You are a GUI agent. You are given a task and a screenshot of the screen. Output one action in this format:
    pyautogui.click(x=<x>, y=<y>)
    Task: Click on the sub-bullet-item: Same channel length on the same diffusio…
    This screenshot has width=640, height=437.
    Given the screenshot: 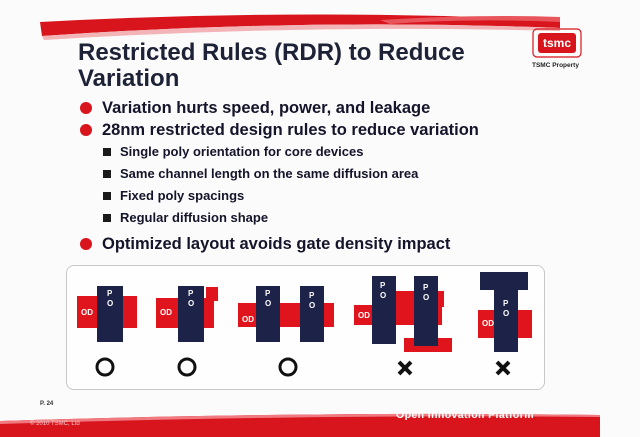 What is the action you would take?
    pyautogui.click(x=279, y=174)
    